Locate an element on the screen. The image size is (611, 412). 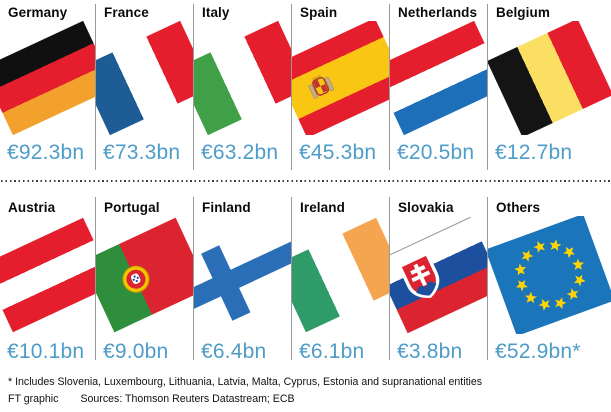
cell-belgium: Belgium €12.7bn is located at coordinates (549, 90).